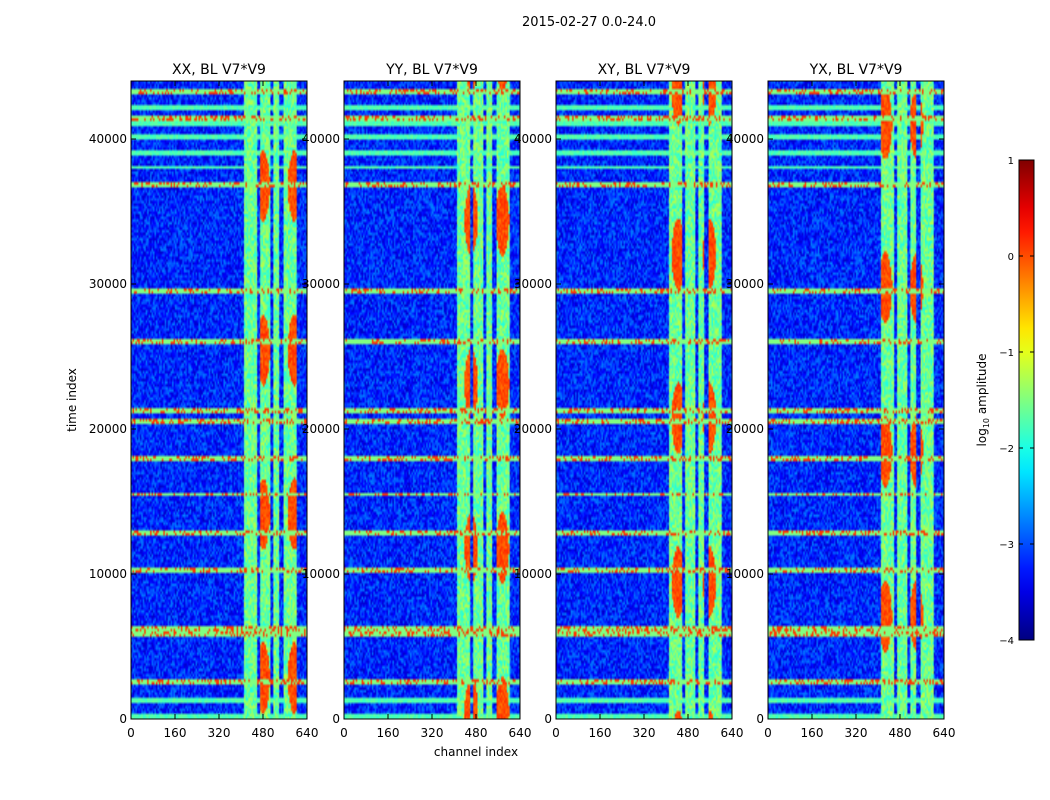  Describe the element at coordinates (1026, 400) in the screenshot. I see `colorbar-gradient` at that location.